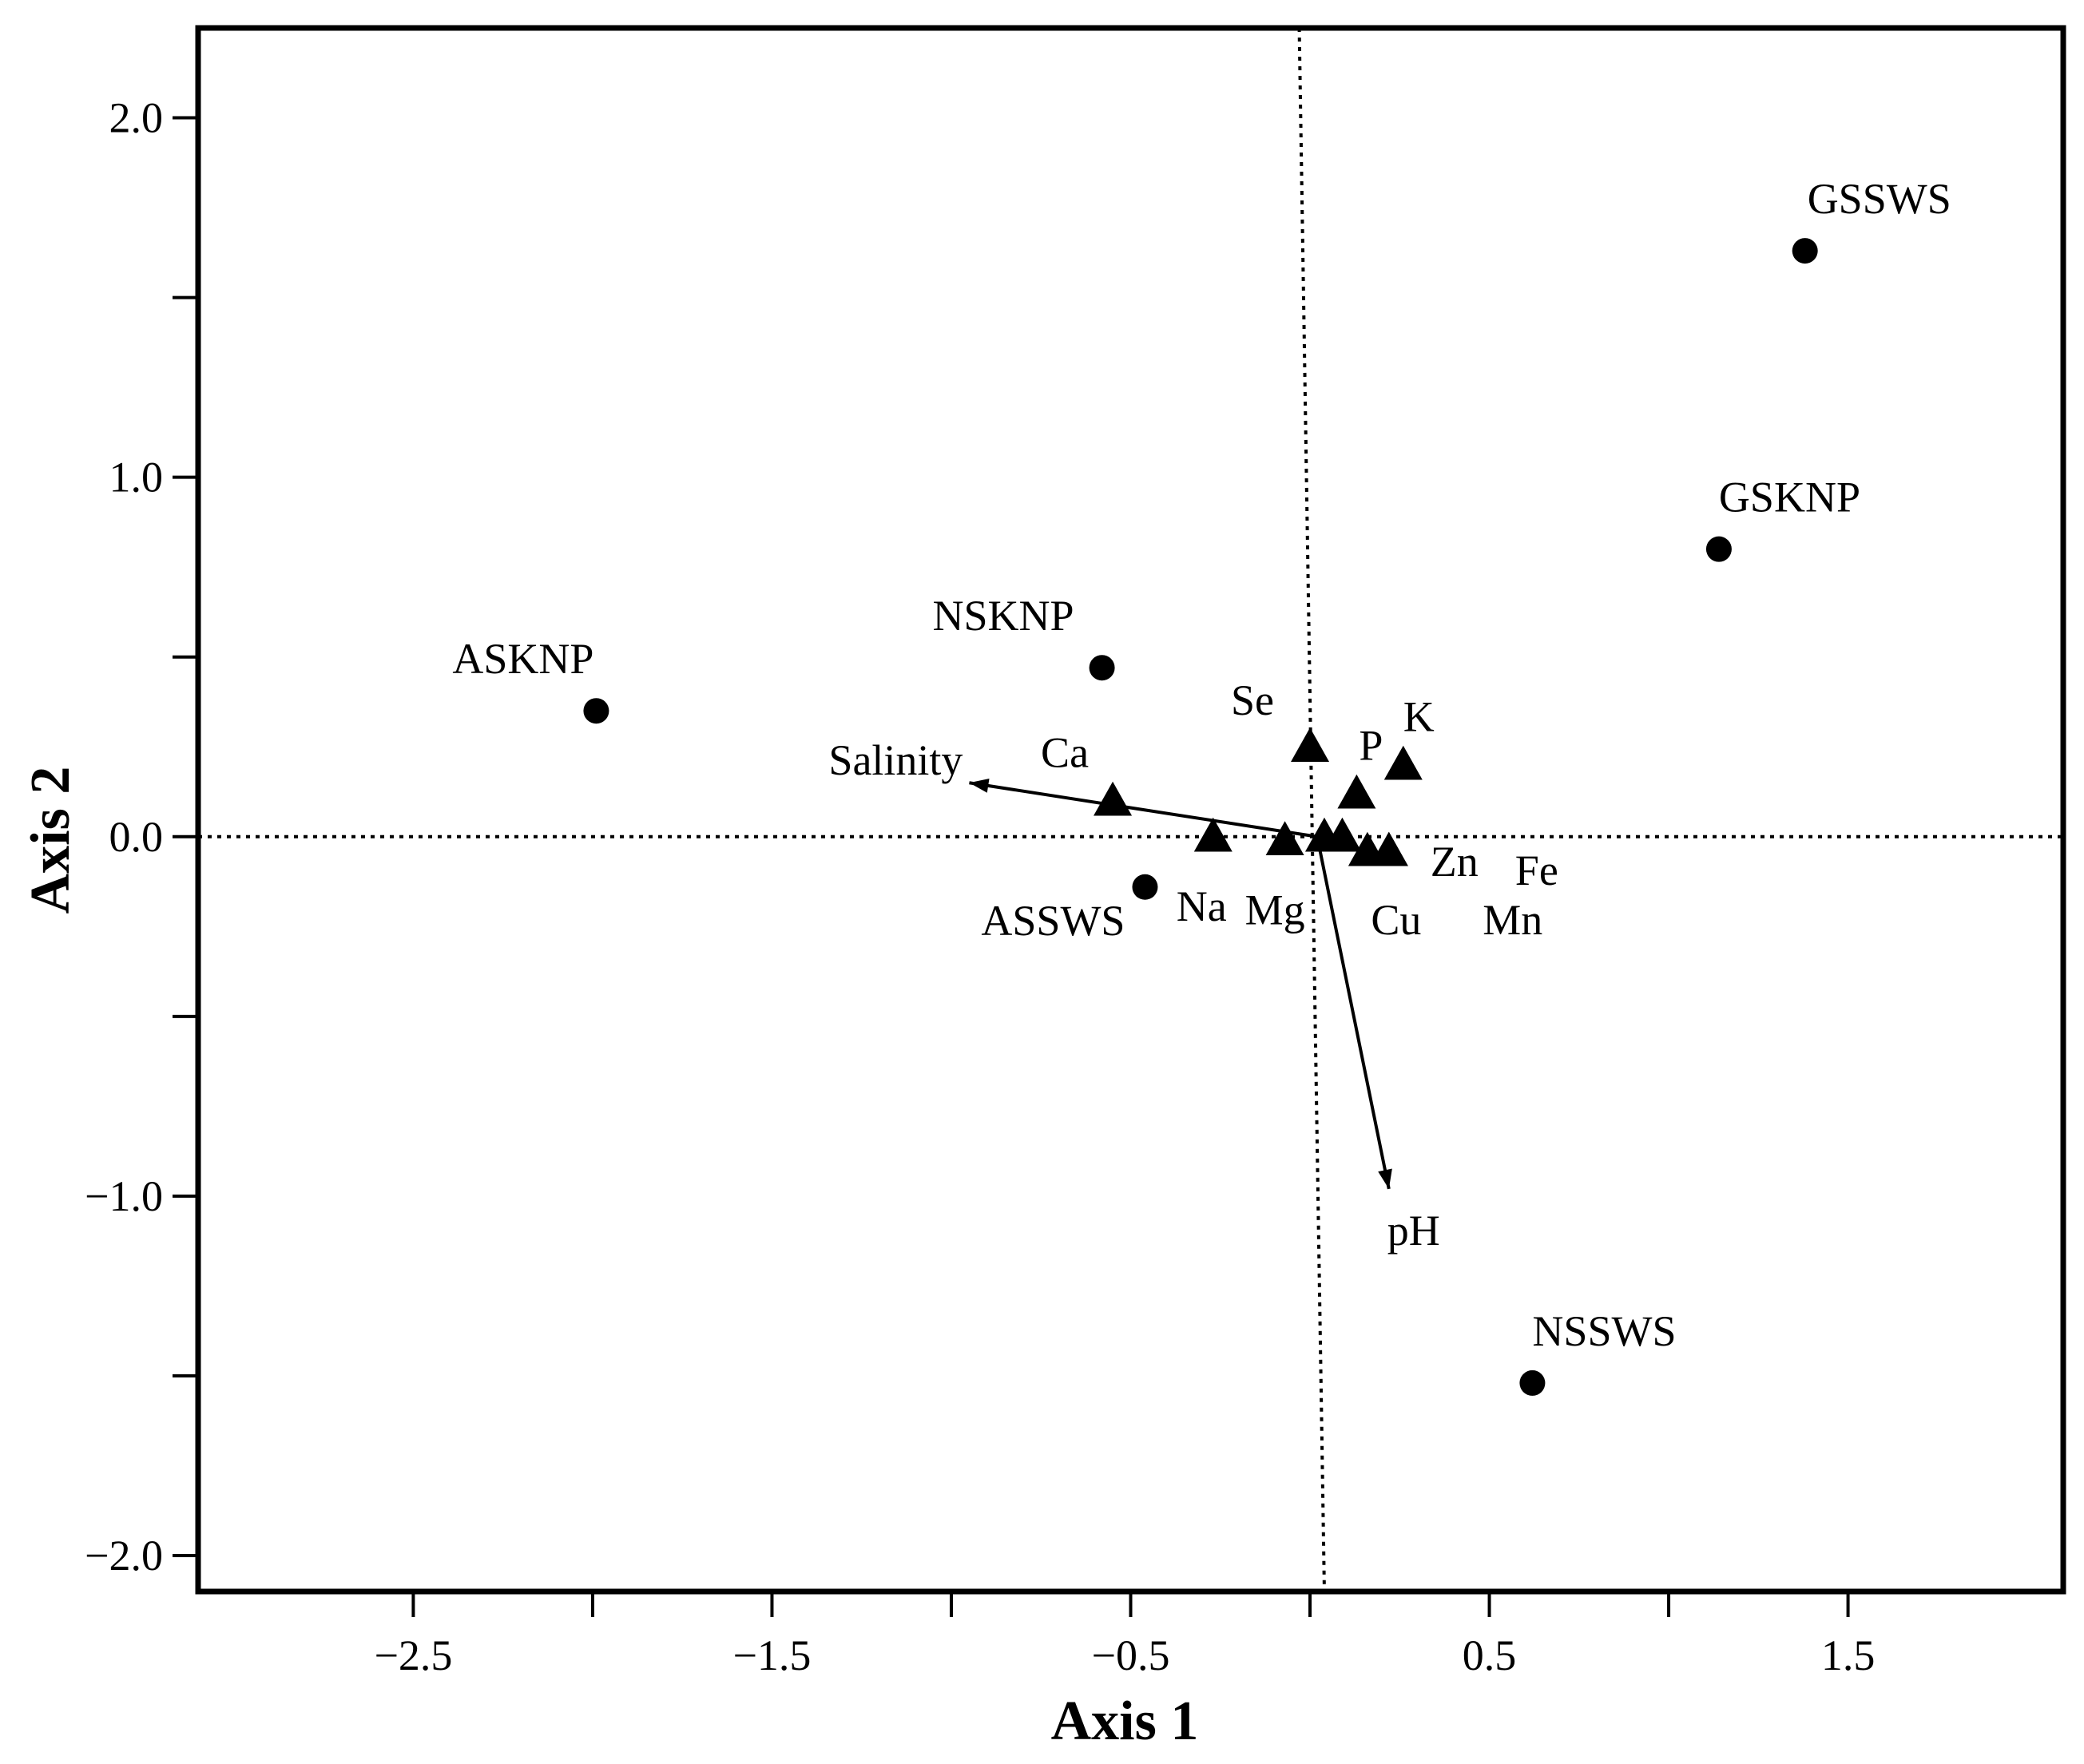 This screenshot has height=1764, width=2084. What do you see at coordinates (1053, 921) in the screenshot?
I see `site-label: ASSWS` at bounding box center [1053, 921].